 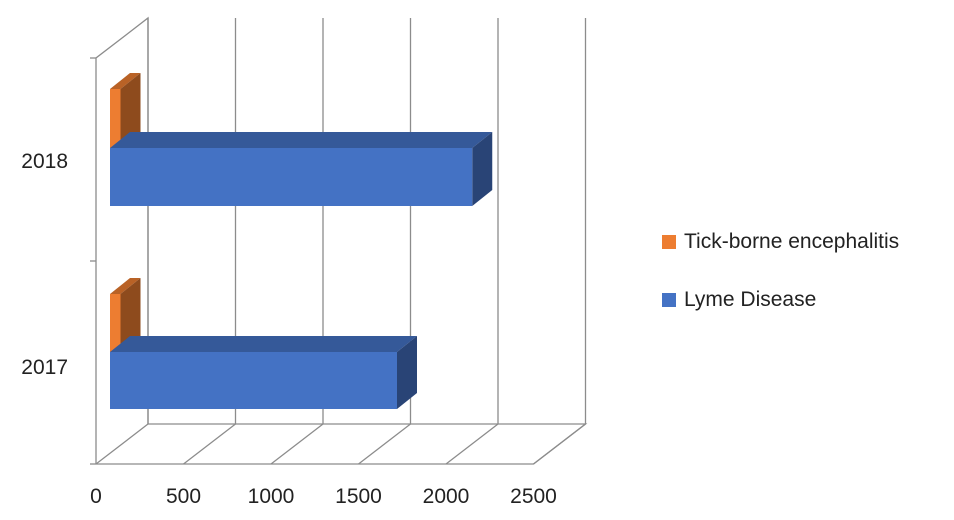 I want to click on legend: Tick-borne encephalitis Lyme Disease, so click(x=780, y=286).